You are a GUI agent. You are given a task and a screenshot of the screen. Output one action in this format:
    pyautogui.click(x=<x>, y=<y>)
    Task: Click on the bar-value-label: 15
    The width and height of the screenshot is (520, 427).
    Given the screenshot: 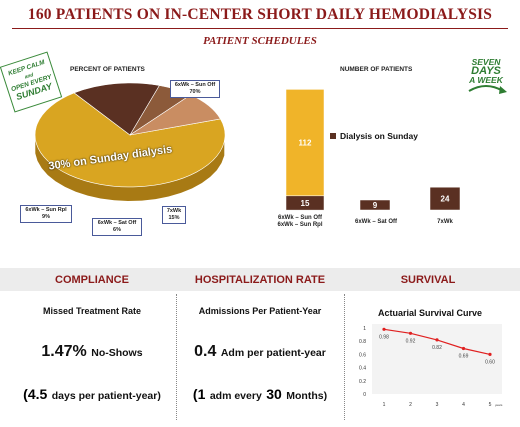 What is the action you would take?
    pyautogui.click(x=305, y=203)
    